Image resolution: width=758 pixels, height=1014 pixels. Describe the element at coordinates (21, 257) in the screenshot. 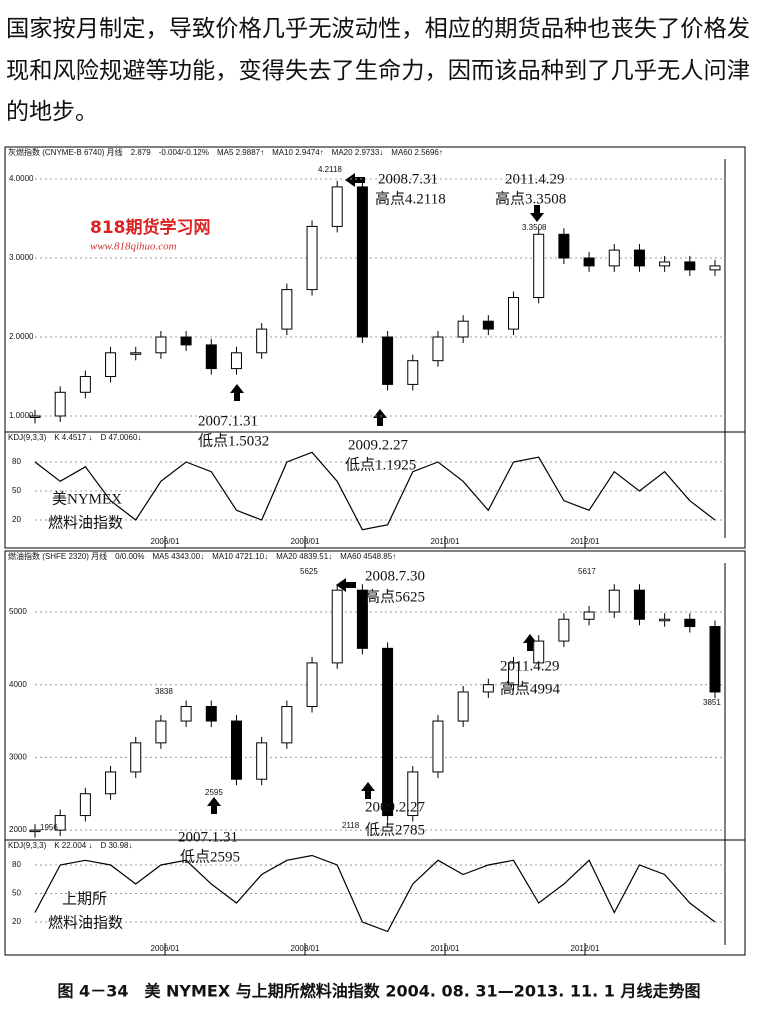

I see `y-tick-label: 3.0000` at that location.